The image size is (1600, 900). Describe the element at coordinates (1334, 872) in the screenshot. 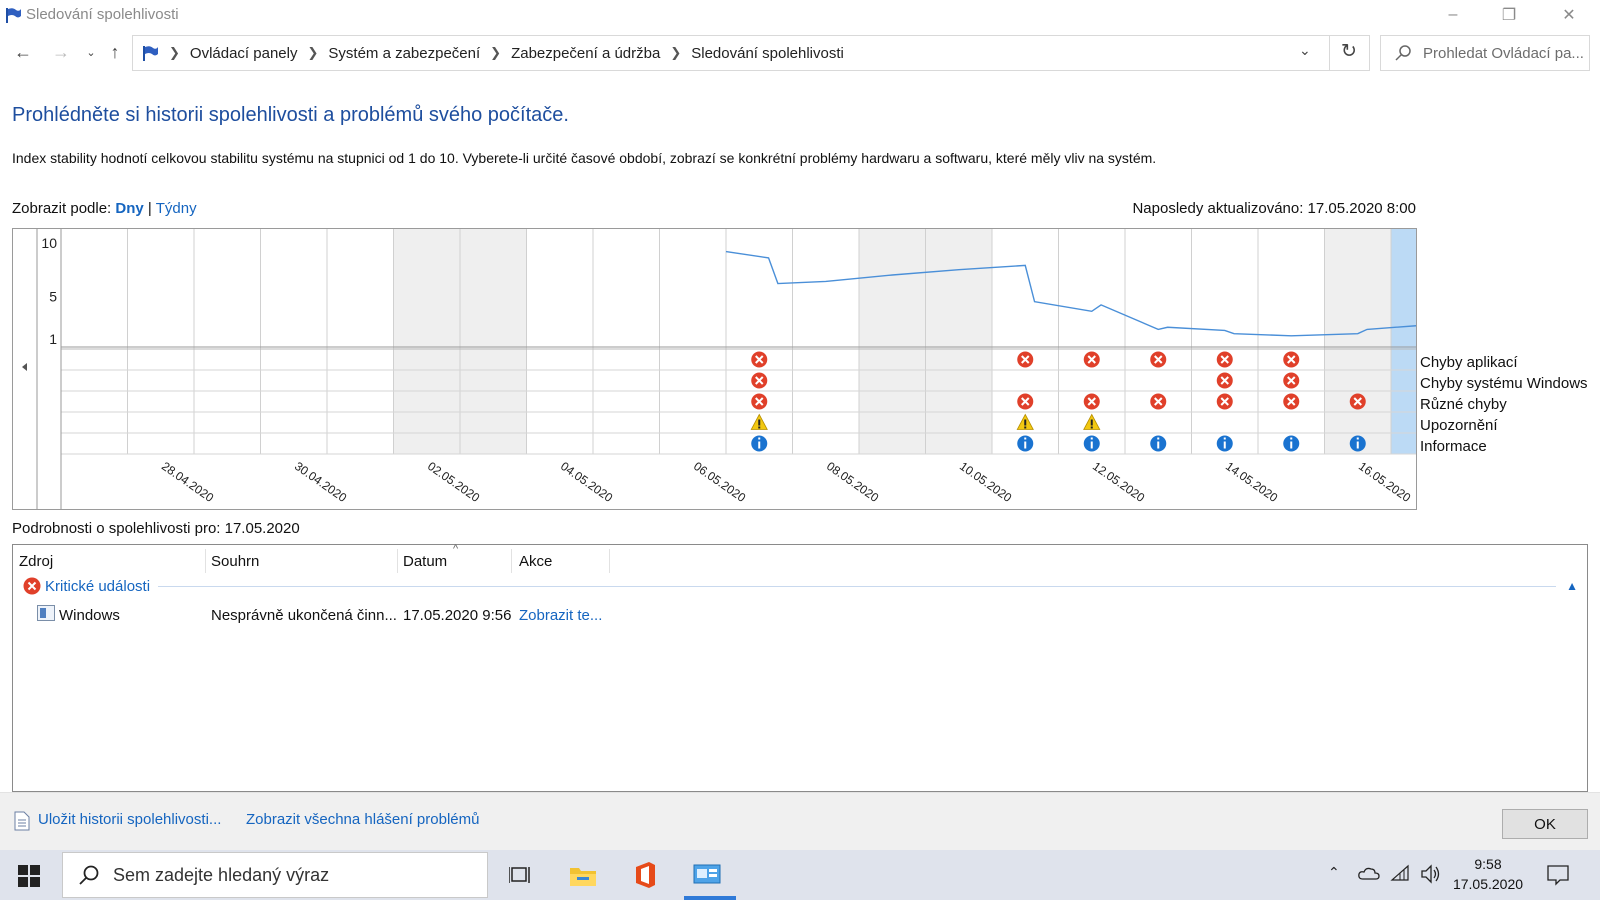

I see `show-hidden-icons-chevron-icon: ⌃` at that location.